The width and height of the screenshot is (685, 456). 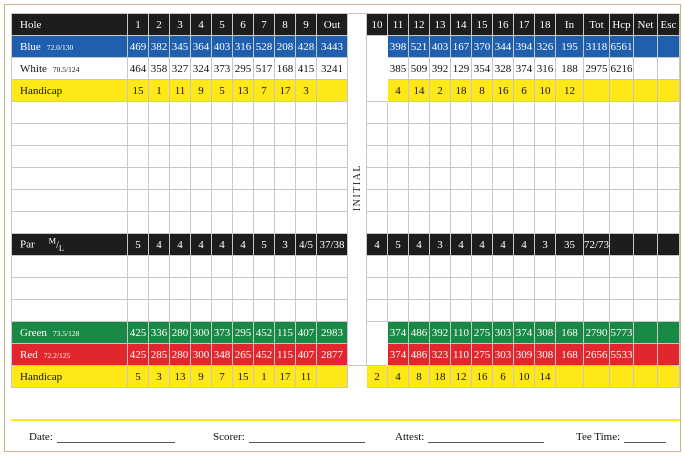 What do you see at coordinates (621, 437) in the screenshot?
I see `tee-time-field: Tee Time:` at bounding box center [621, 437].